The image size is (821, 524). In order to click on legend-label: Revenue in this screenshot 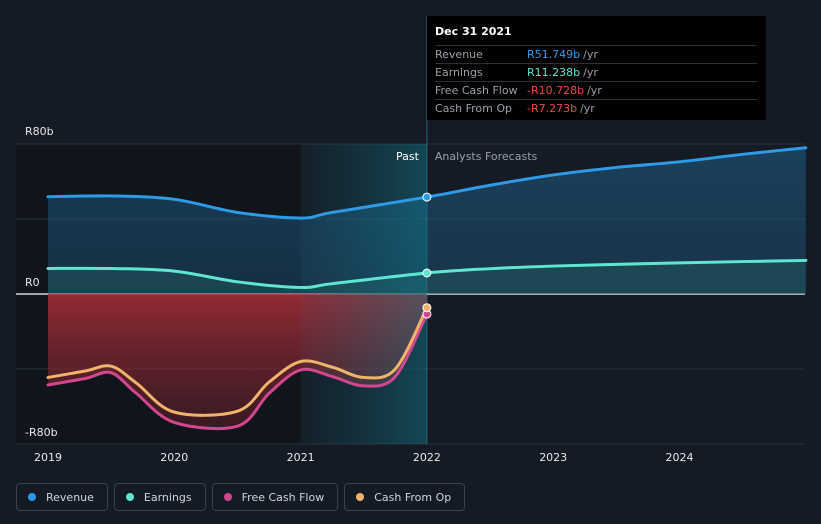, I will do `click(70, 497)`.